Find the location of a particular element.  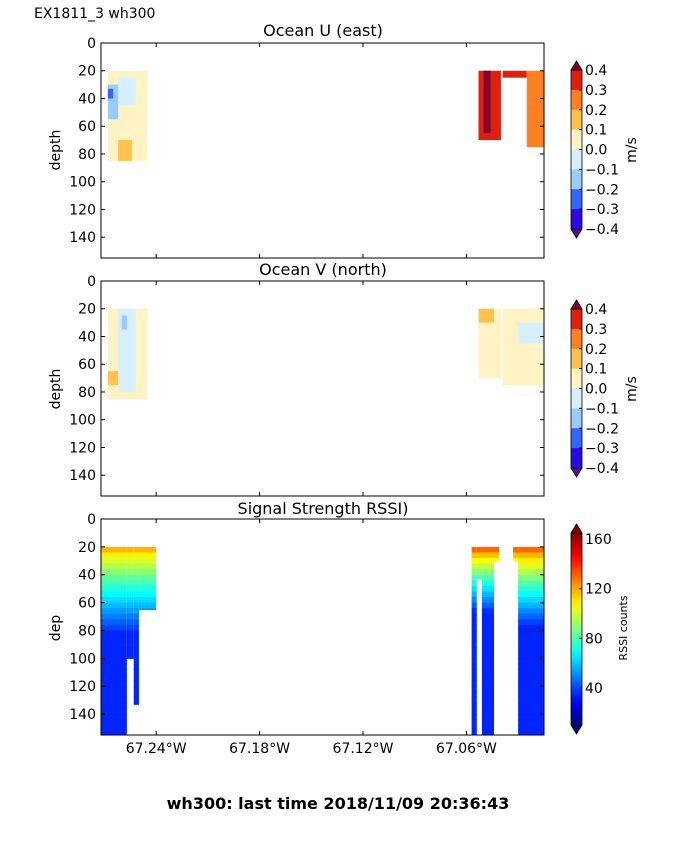

colorbar-tick-label: −0.1 is located at coordinates (602, 409).